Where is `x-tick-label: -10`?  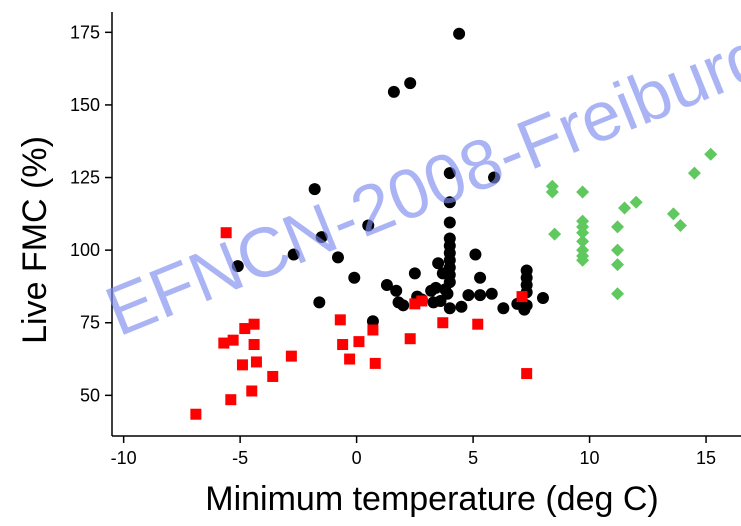 x-tick-label: -10 is located at coordinates (124, 458).